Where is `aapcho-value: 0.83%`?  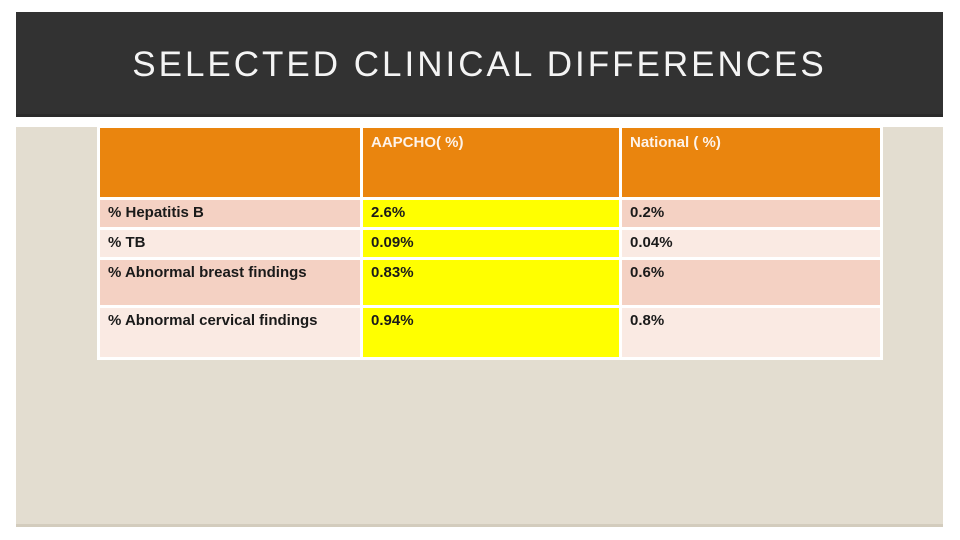 aapcho-value: 0.83% is located at coordinates (491, 282).